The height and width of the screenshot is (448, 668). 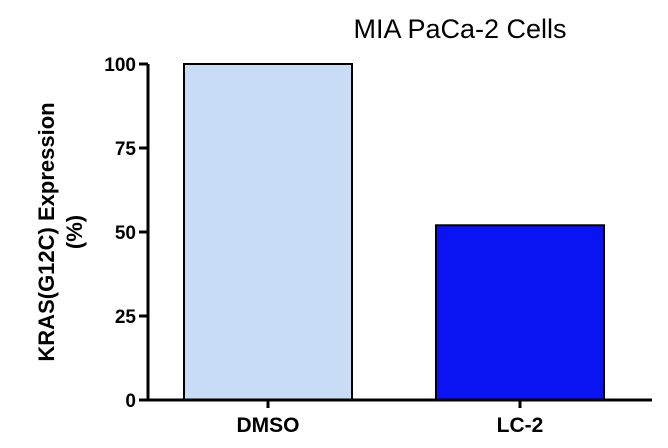 I want to click on x-category-label: DMSO, so click(x=268, y=425).